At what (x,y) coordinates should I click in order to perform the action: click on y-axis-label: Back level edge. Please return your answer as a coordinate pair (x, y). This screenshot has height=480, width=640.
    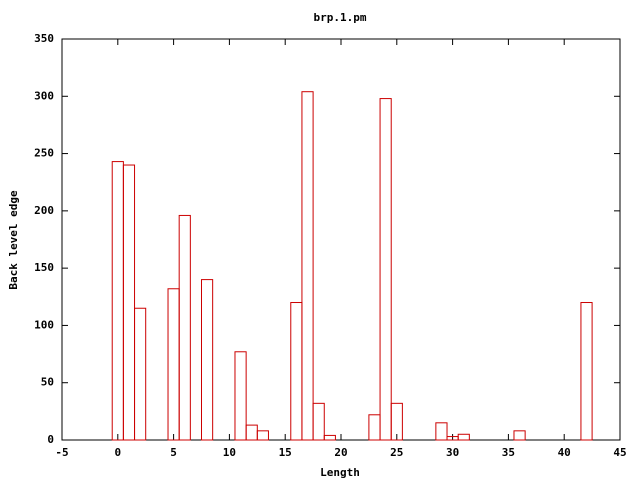
    Looking at the image, I should click on (13, 240).